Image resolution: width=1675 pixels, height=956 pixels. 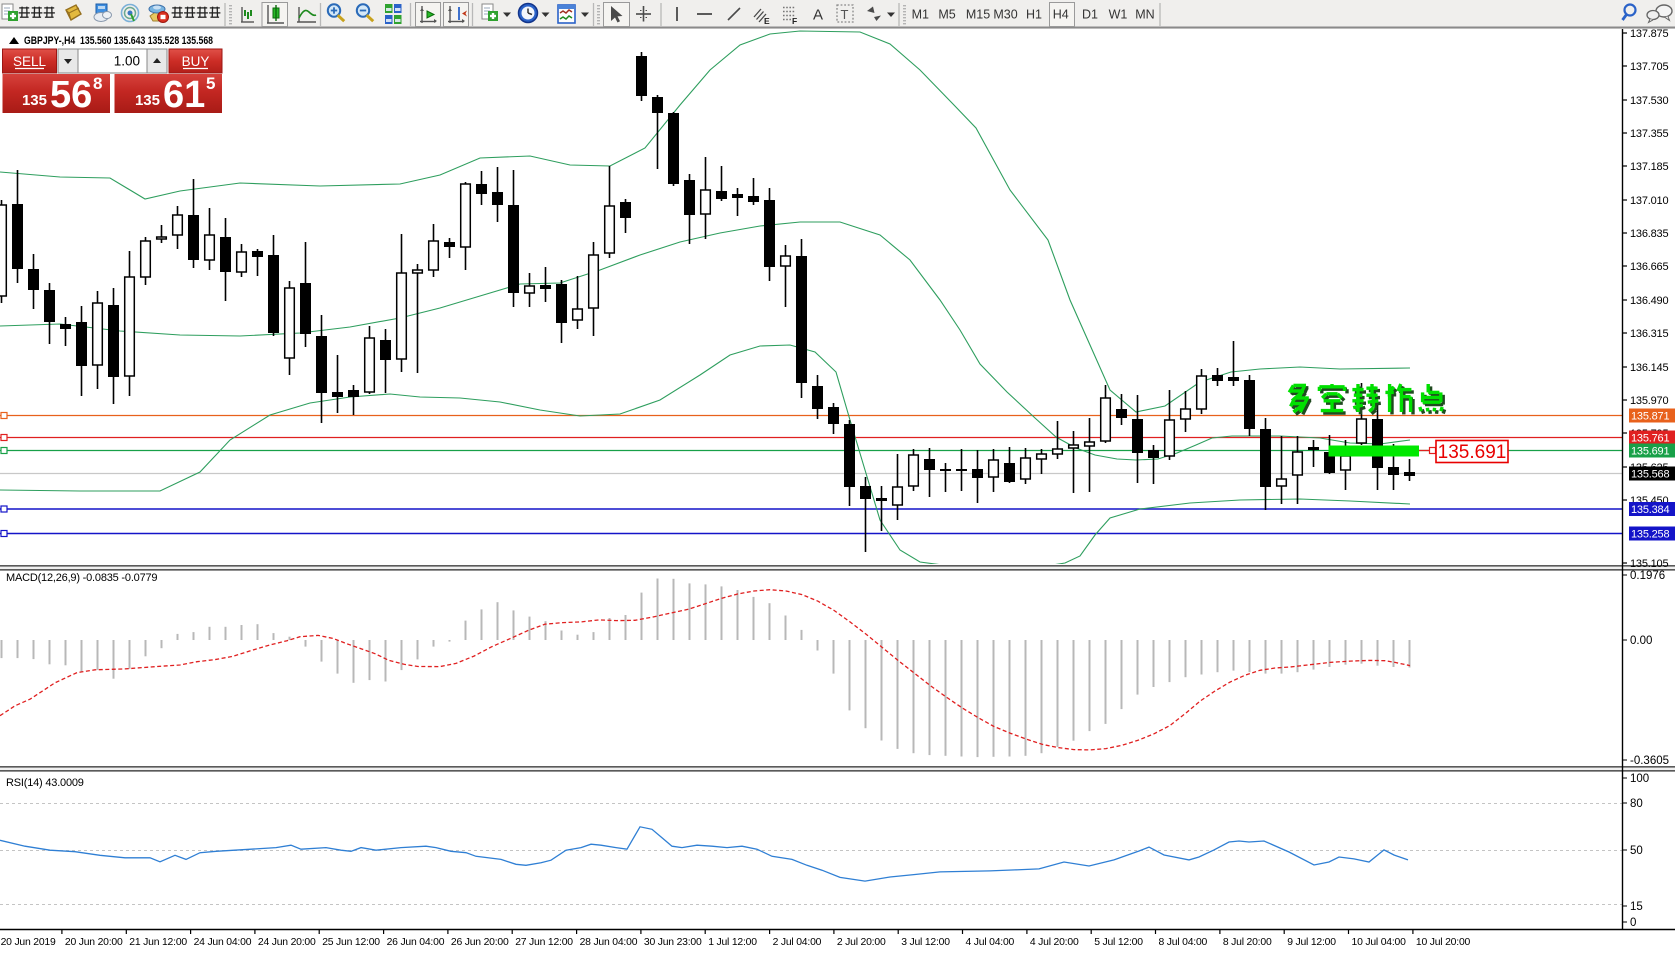 What do you see at coordinates (1054, 942) in the screenshot?
I see `svg-text: 4 Jul 20:00` at bounding box center [1054, 942].